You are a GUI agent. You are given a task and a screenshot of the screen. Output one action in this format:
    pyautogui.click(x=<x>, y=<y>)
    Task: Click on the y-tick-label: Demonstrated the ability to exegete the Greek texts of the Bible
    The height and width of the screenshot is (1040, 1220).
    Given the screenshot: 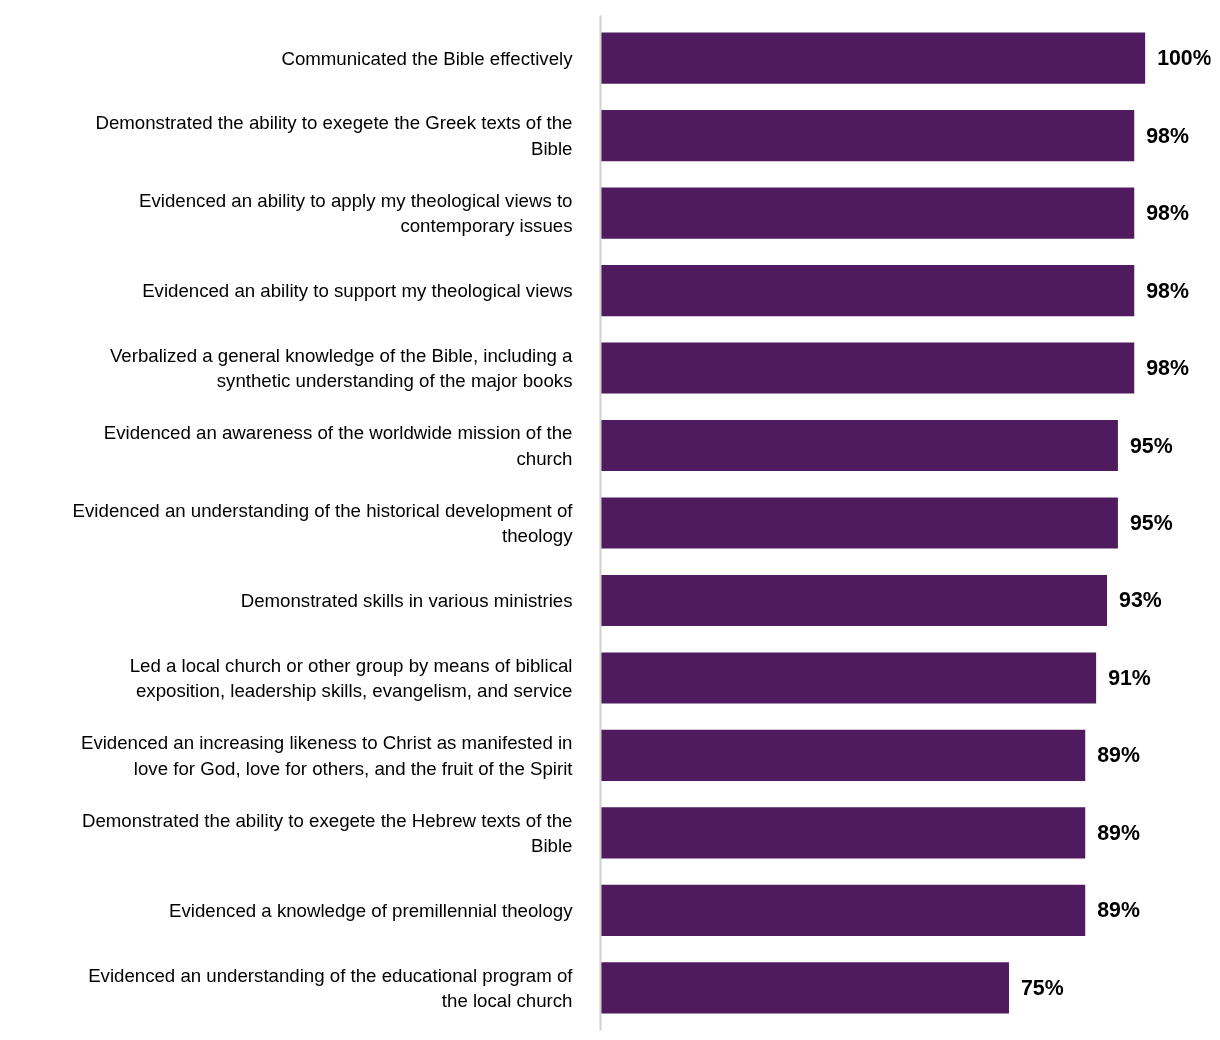 What is the action you would take?
    pyautogui.click(x=334, y=135)
    